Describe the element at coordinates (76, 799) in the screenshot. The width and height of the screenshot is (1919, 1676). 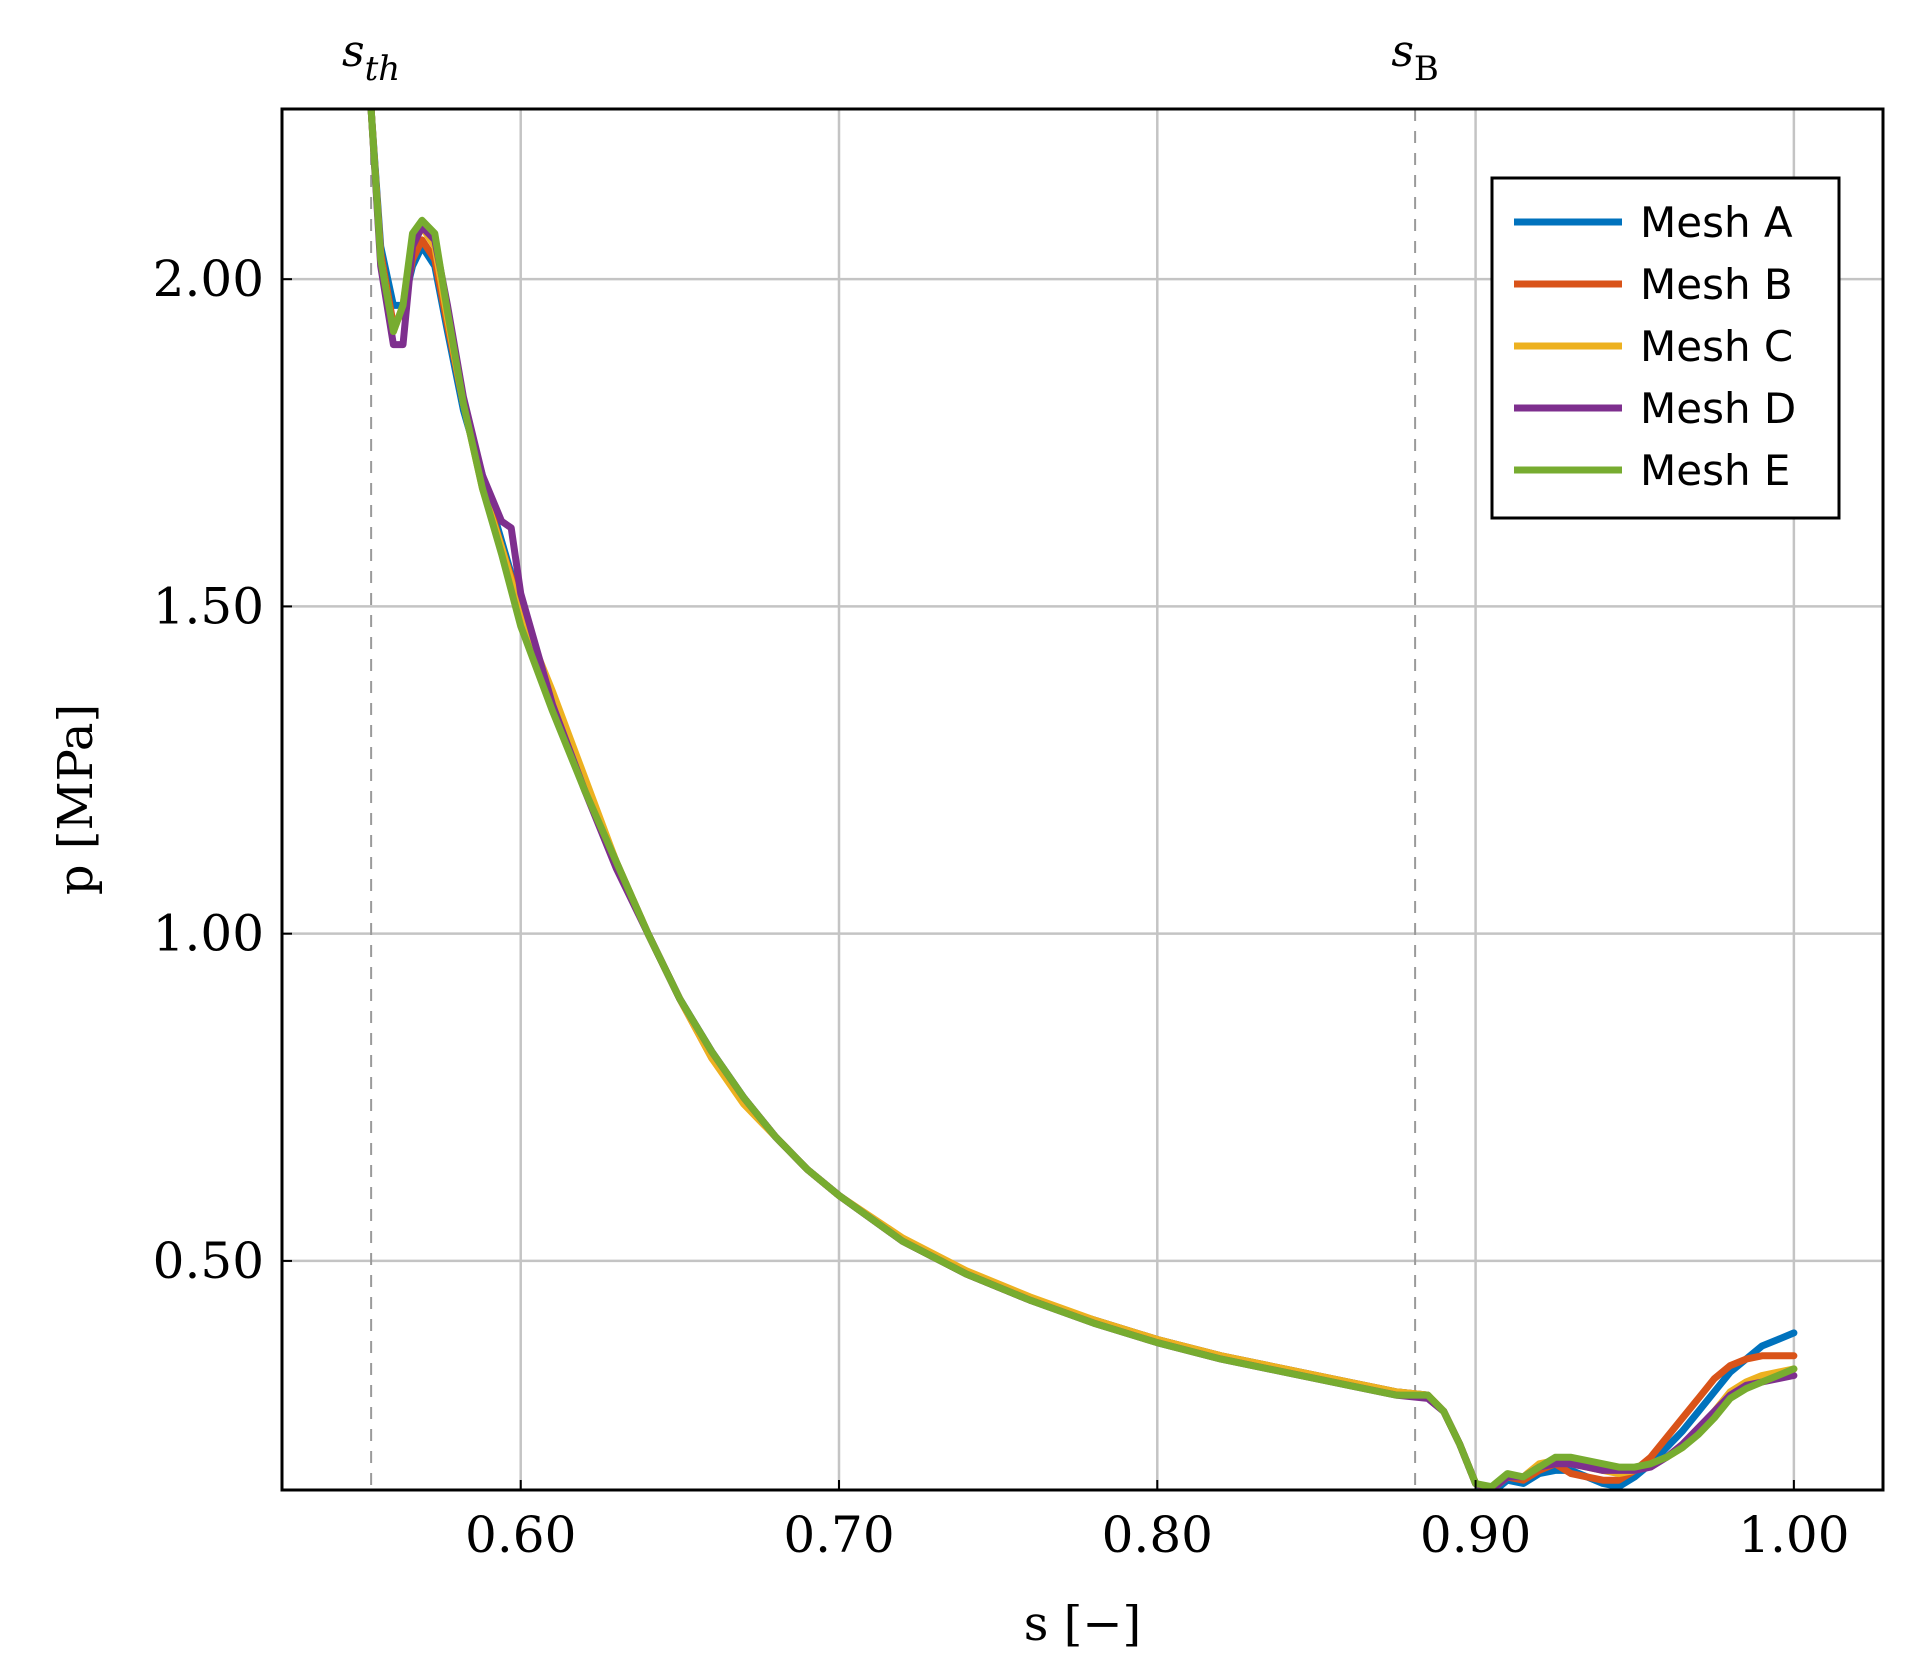
I see `y-axis-label: p [MPa]` at that location.